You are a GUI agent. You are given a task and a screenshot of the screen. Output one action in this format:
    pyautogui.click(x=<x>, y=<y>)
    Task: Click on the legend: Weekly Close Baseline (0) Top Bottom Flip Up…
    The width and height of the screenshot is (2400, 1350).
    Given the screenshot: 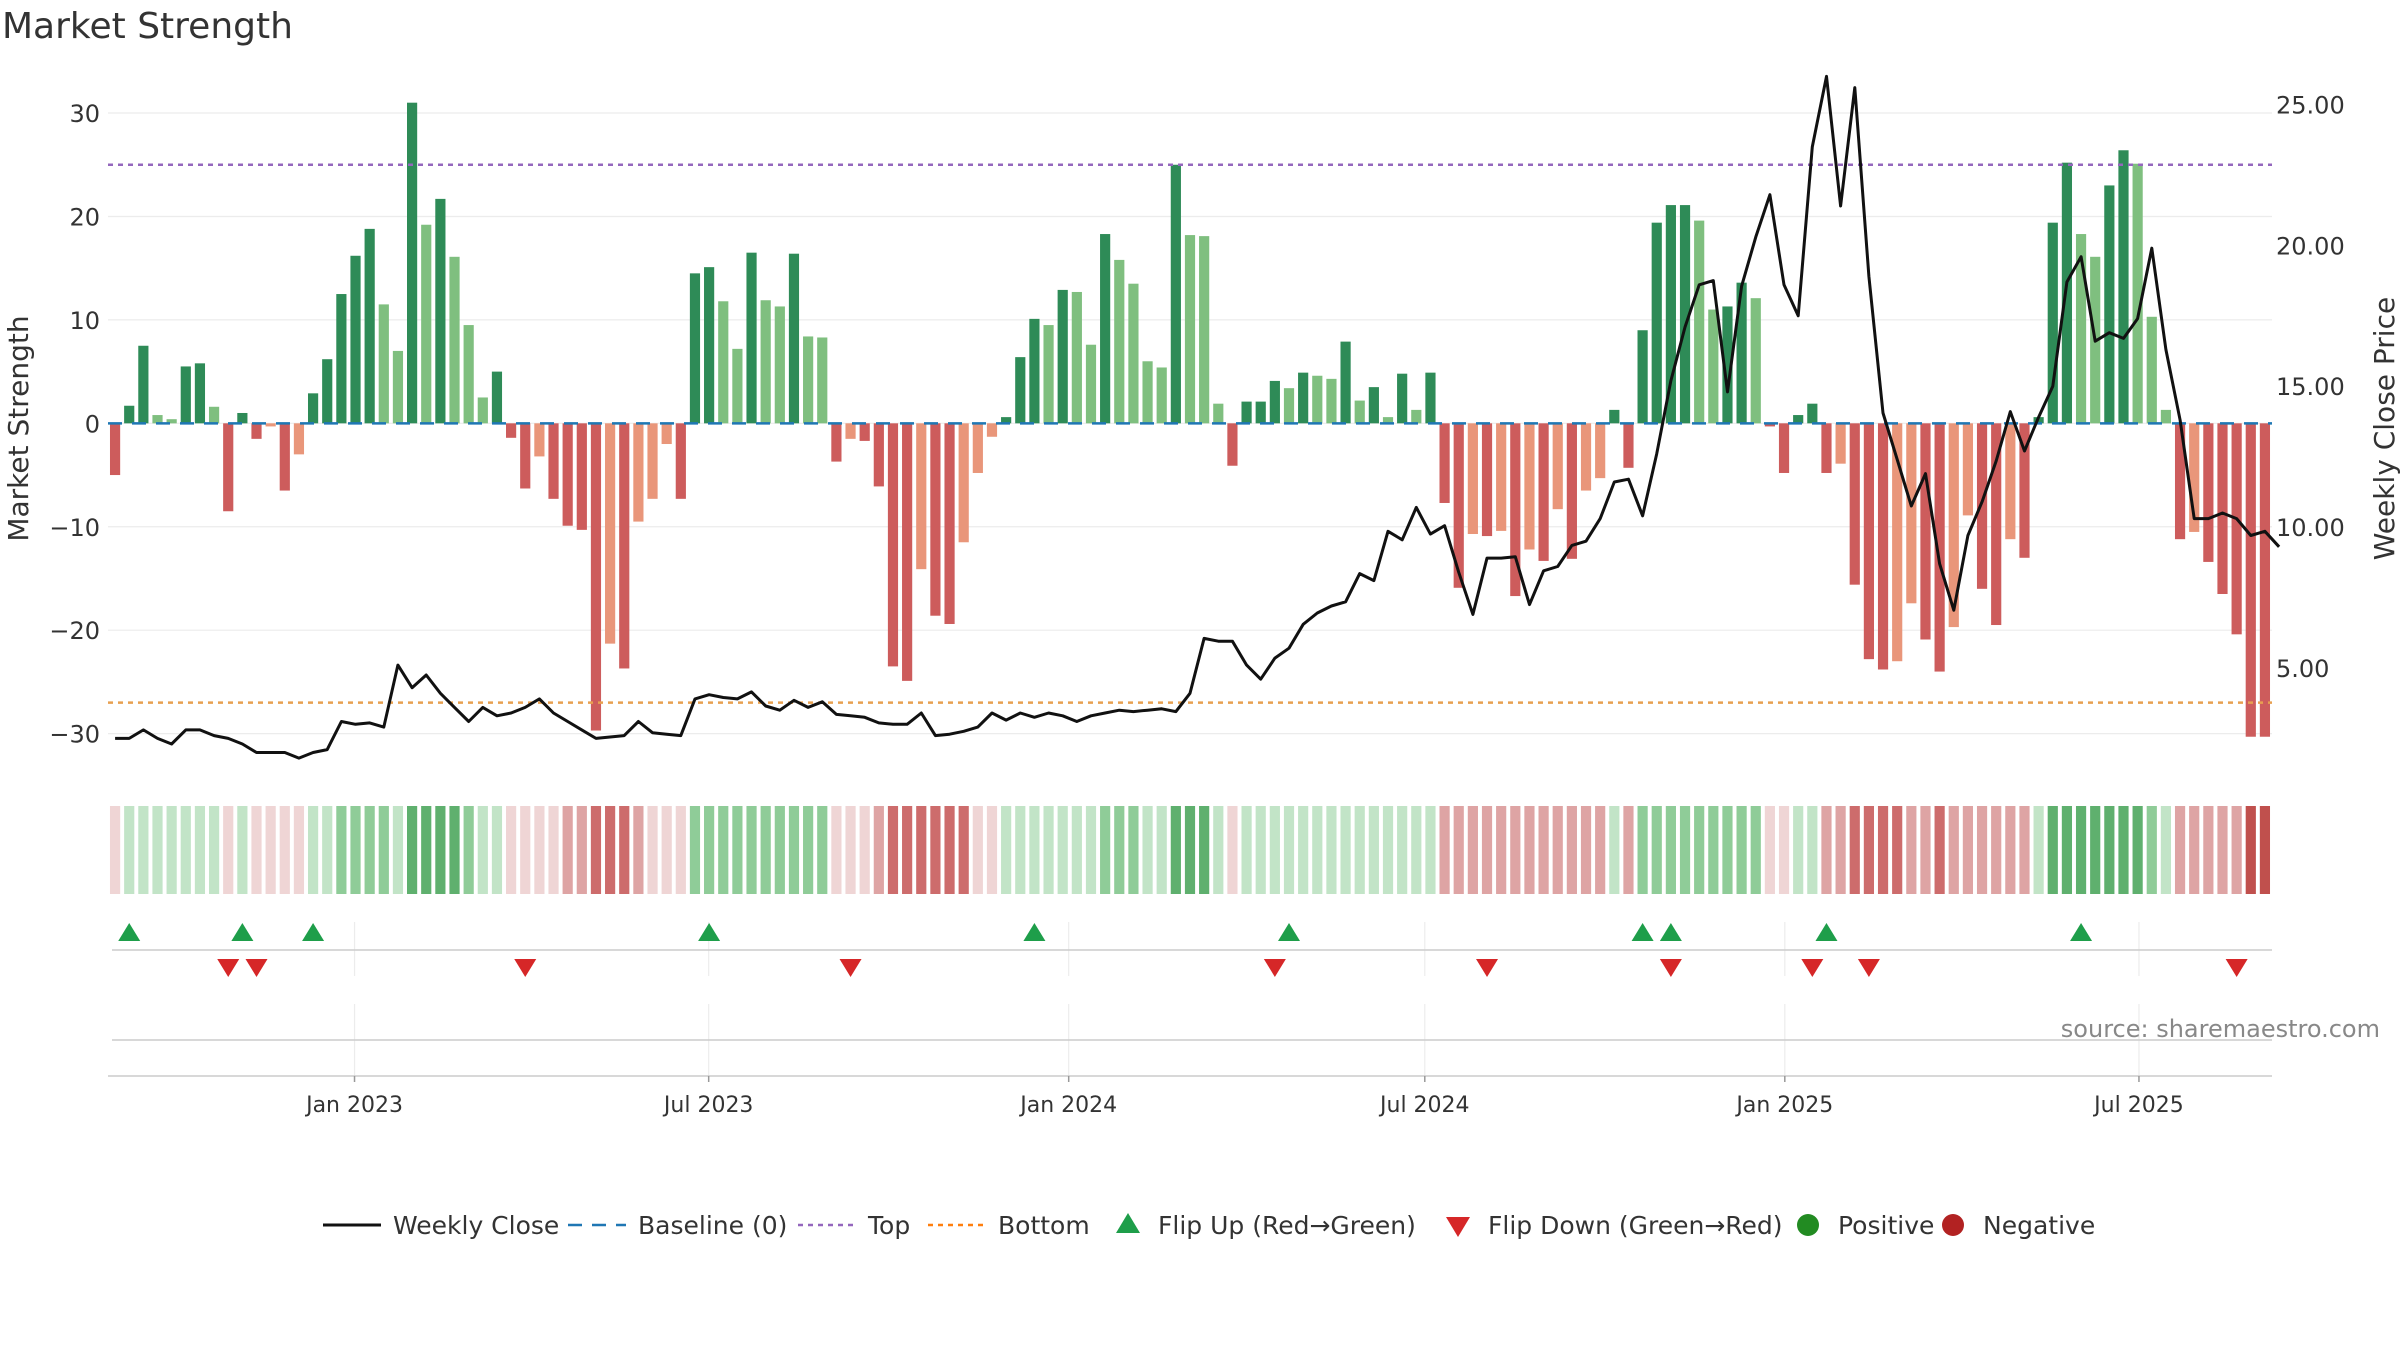 What is the action you would take?
    pyautogui.click(x=1209, y=1225)
    